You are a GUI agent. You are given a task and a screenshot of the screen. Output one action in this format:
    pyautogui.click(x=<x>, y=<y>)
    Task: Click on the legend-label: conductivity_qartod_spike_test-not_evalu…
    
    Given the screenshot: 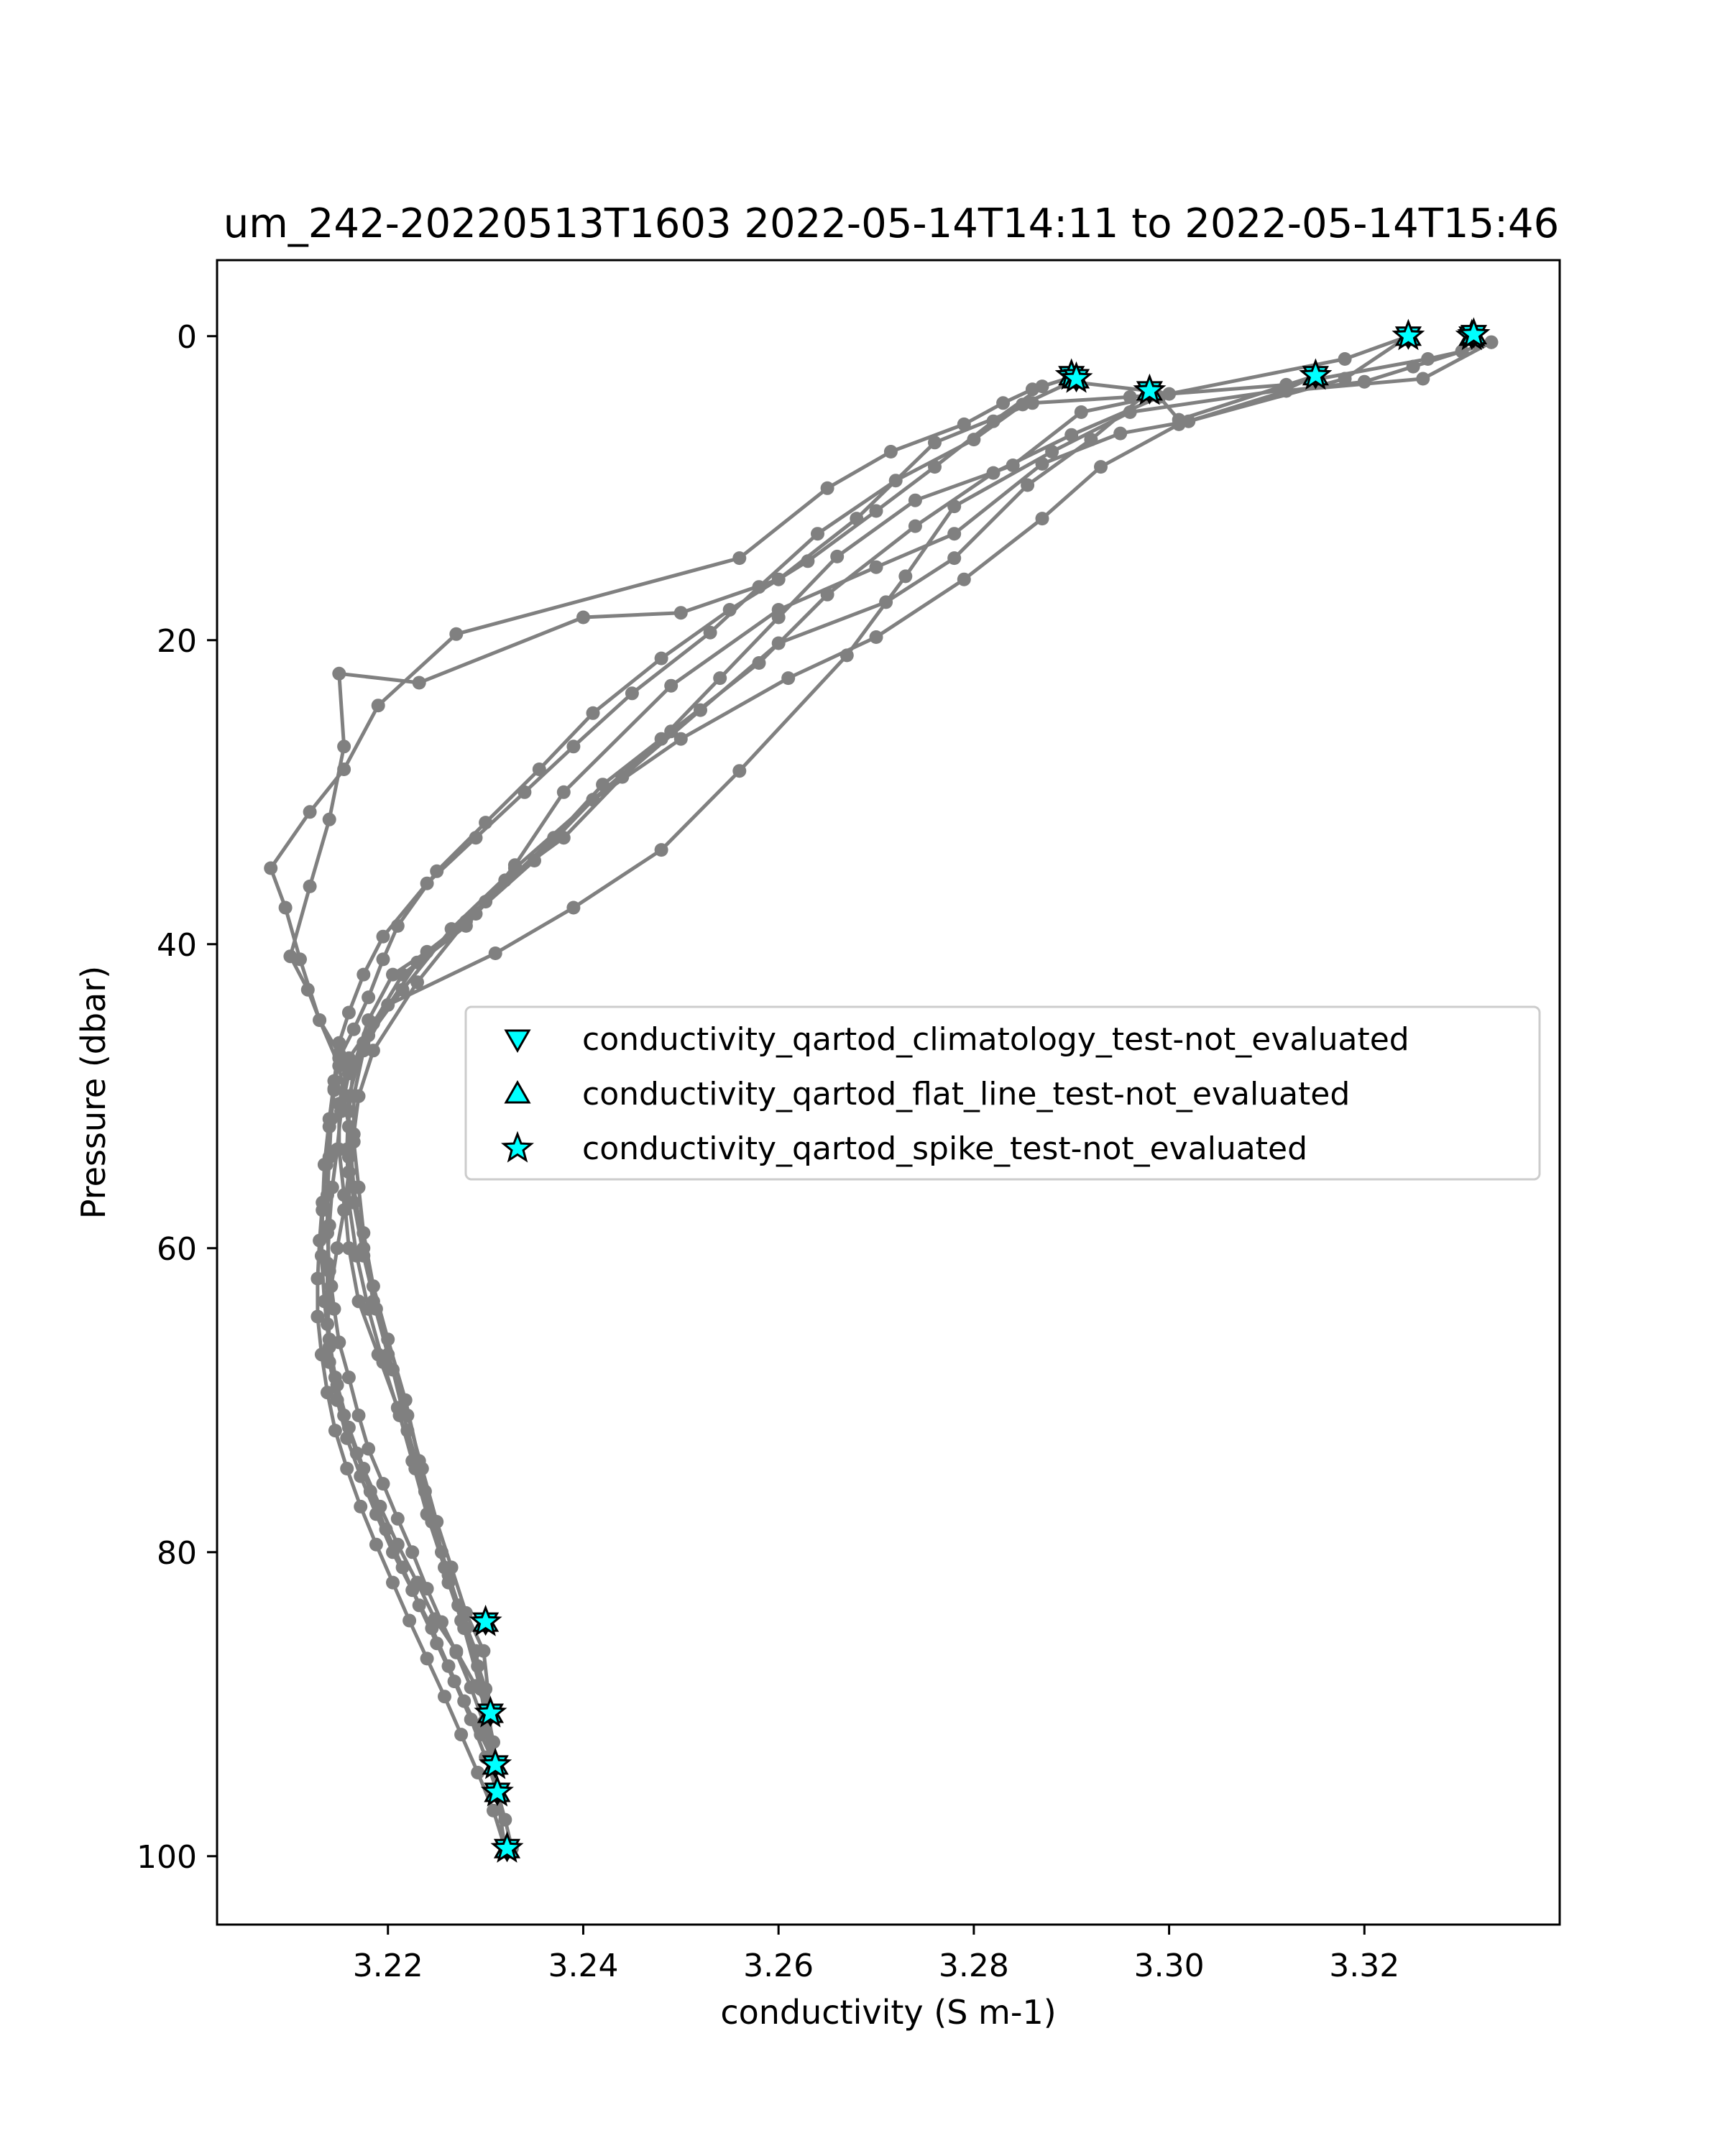 What is the action you would take?
    pyautogui.click(x=944, y=1148)
    